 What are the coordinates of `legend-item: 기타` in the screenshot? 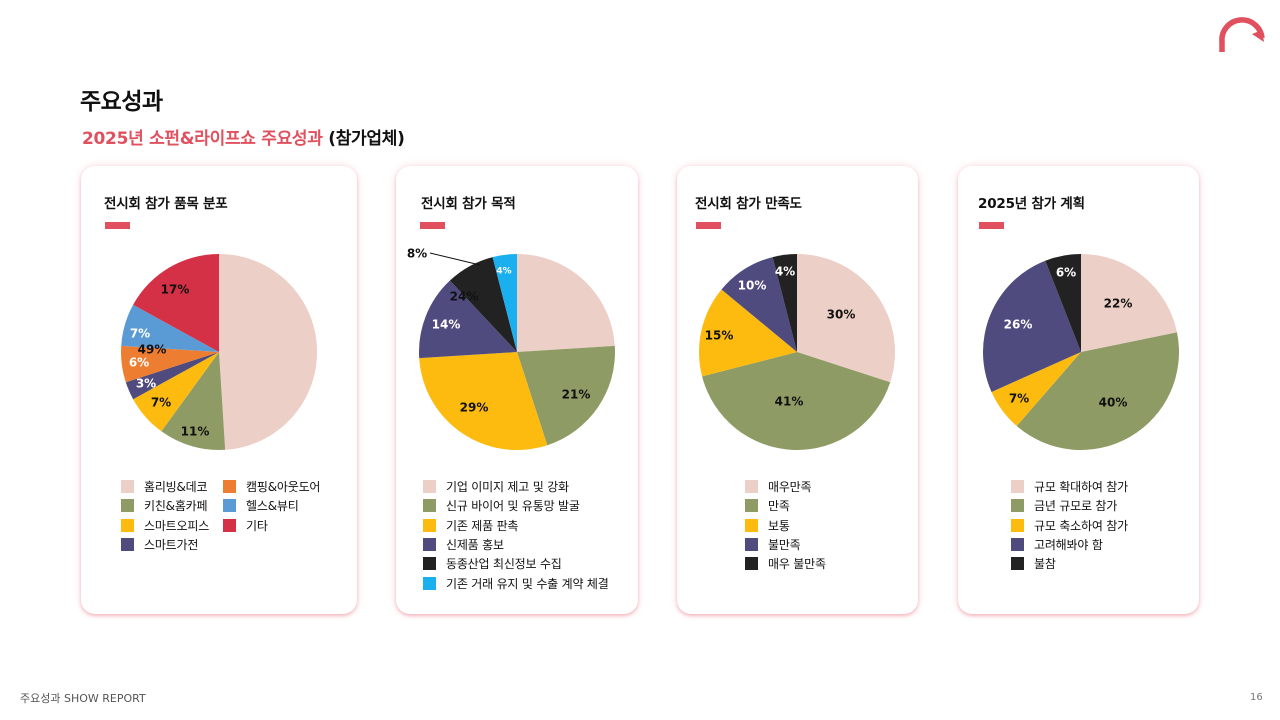 It's located at (271, 525).